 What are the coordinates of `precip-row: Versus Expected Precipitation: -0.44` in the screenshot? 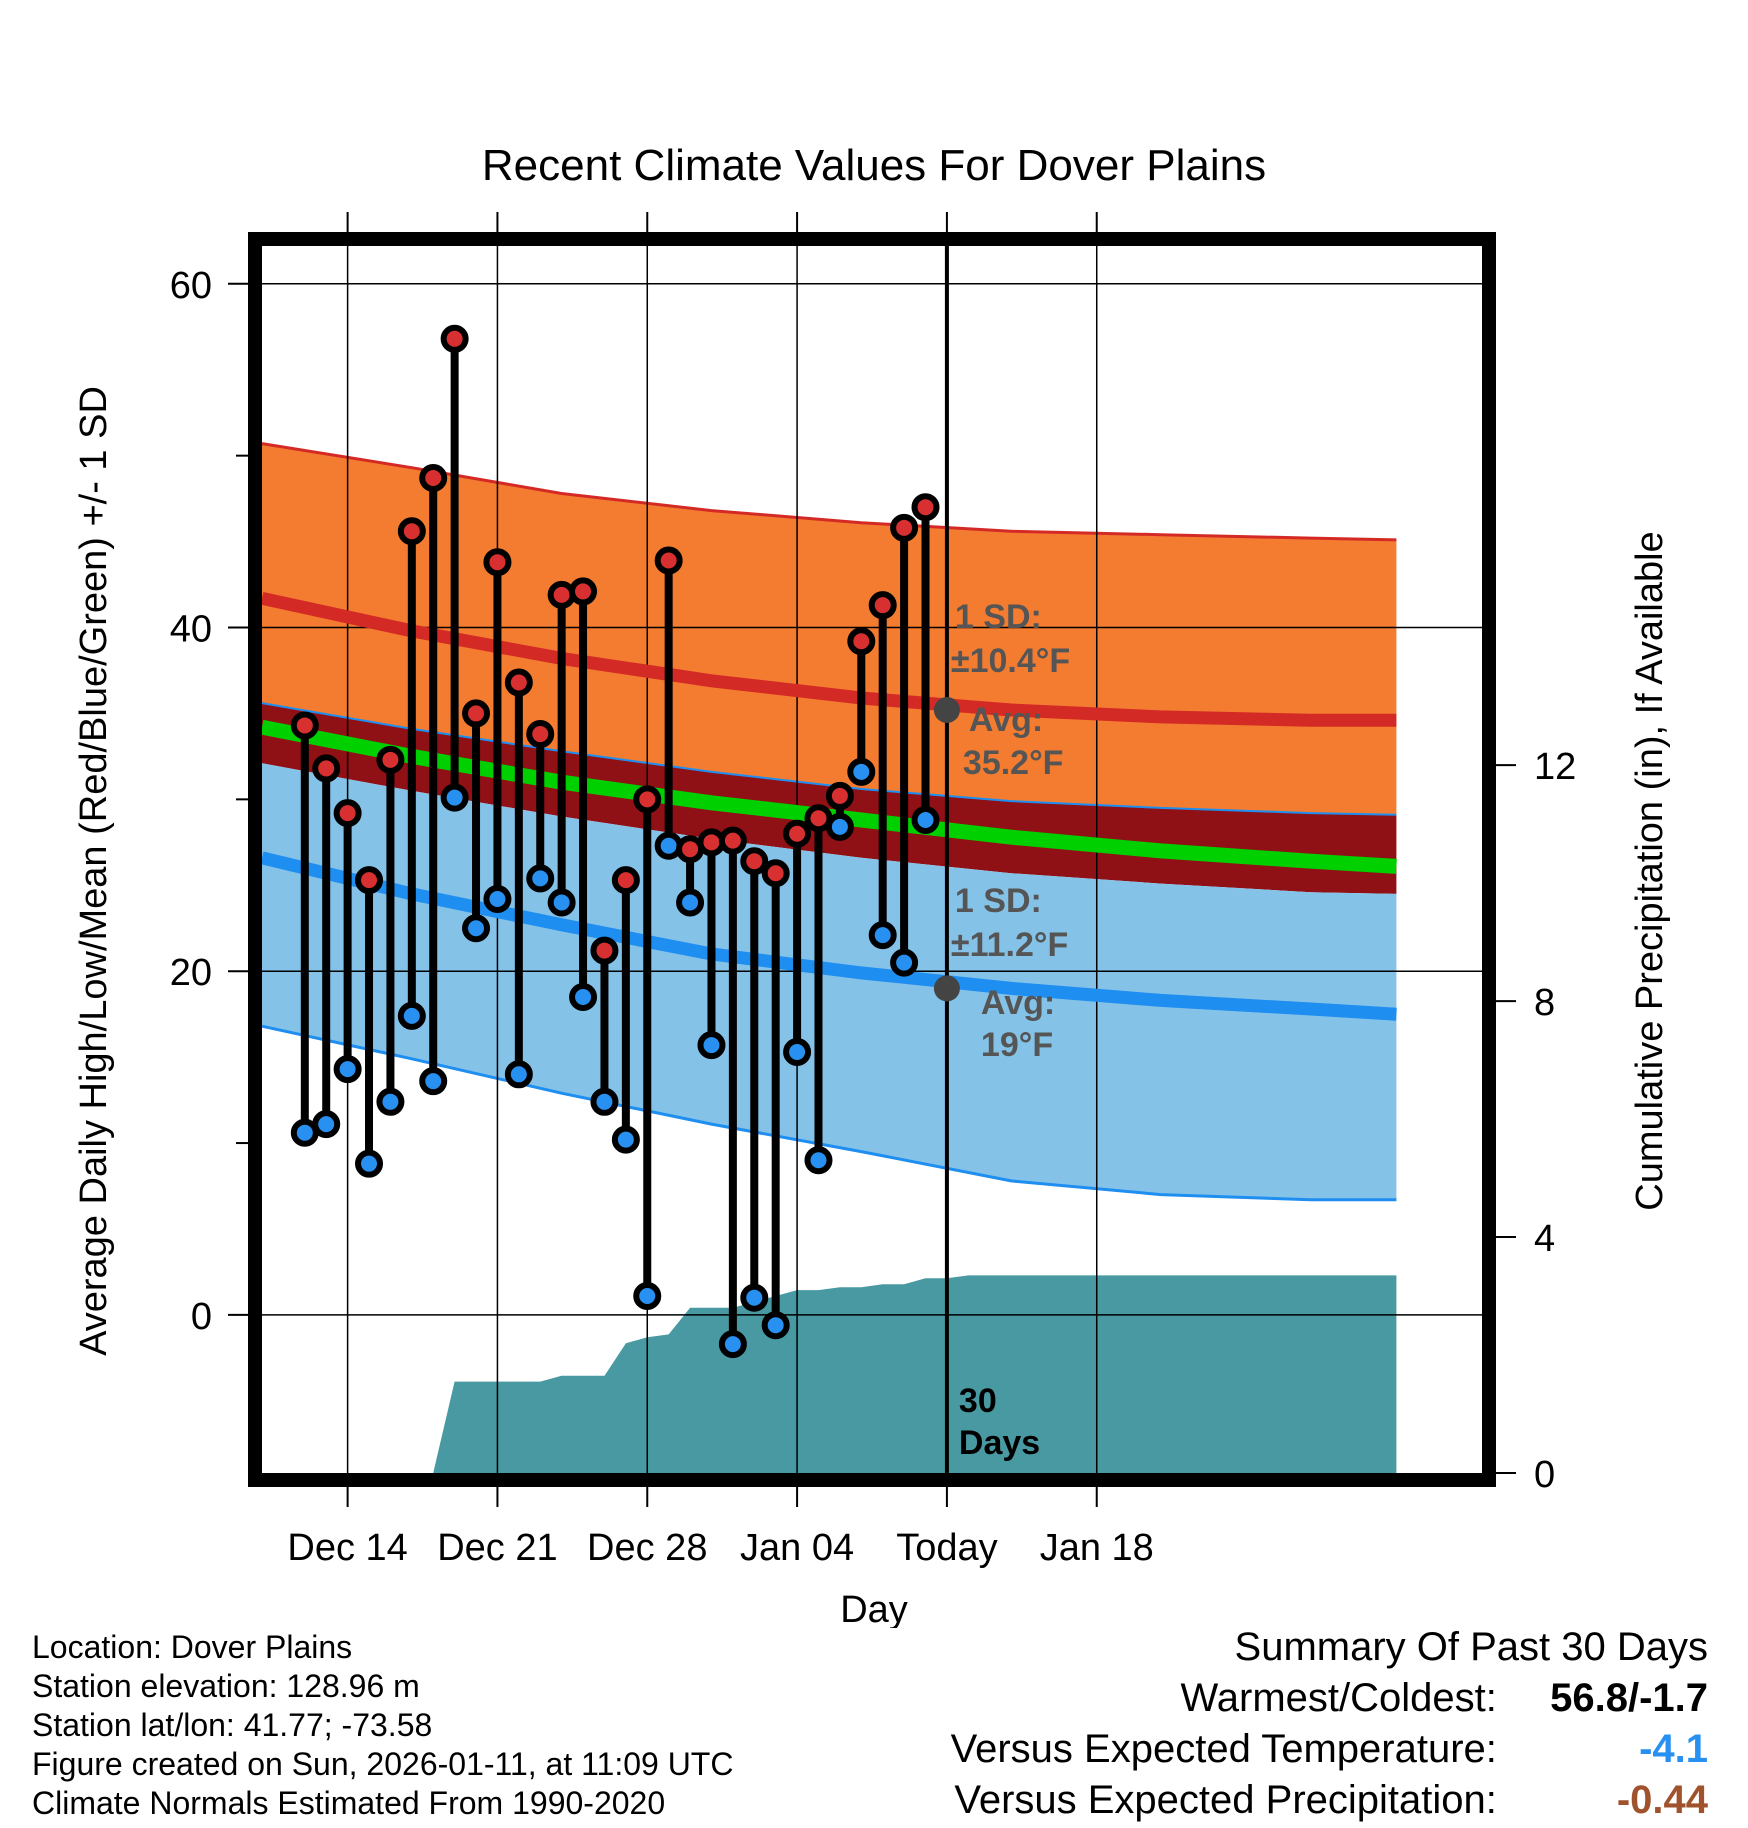 It's located at (1329, 1800).